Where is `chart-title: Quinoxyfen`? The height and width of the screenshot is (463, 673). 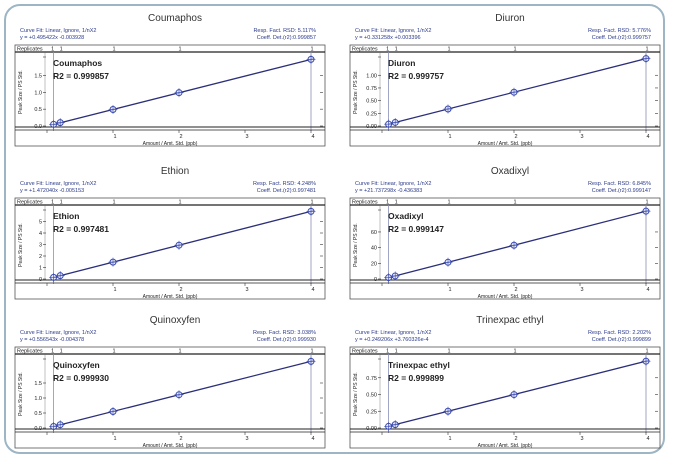 chart-title: Quinoxyfen is located at coordinates (175, 320).